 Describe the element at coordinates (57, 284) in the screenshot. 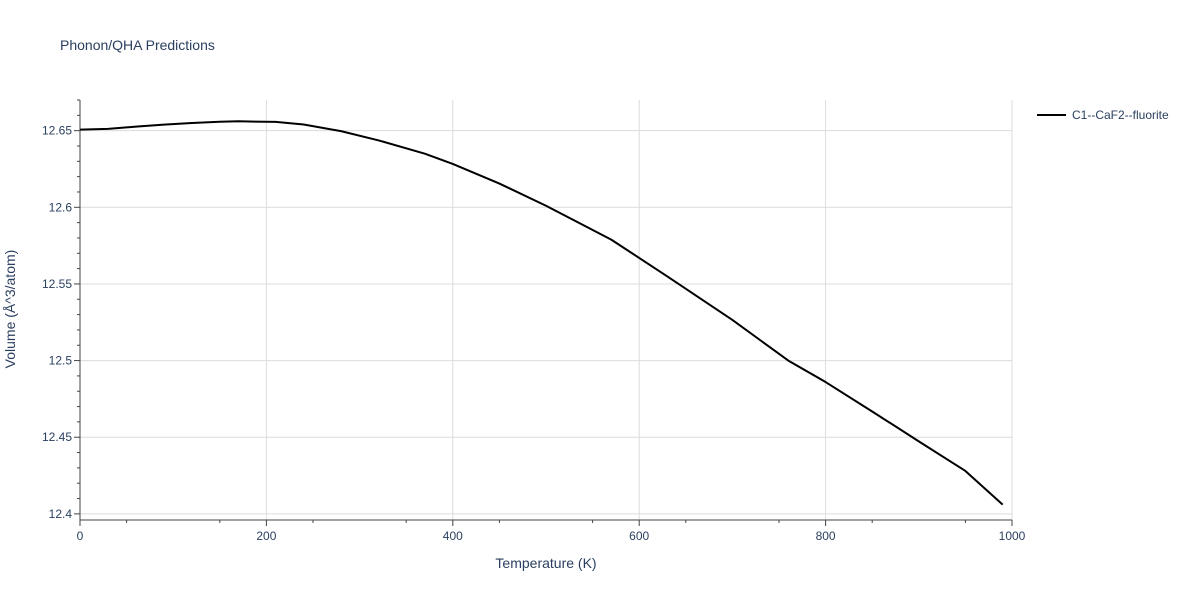

I see `y-tick-label: 12.55` at that location.